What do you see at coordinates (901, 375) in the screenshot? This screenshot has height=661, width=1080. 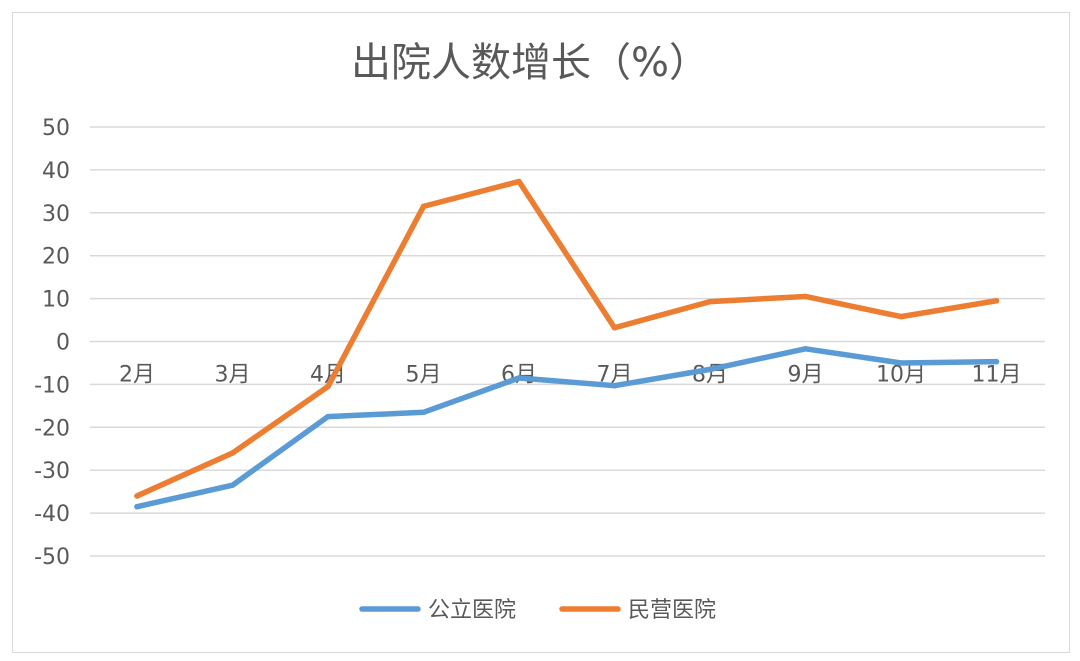 I see `x-tick-label: 10月` at bounding box center [901, 375].